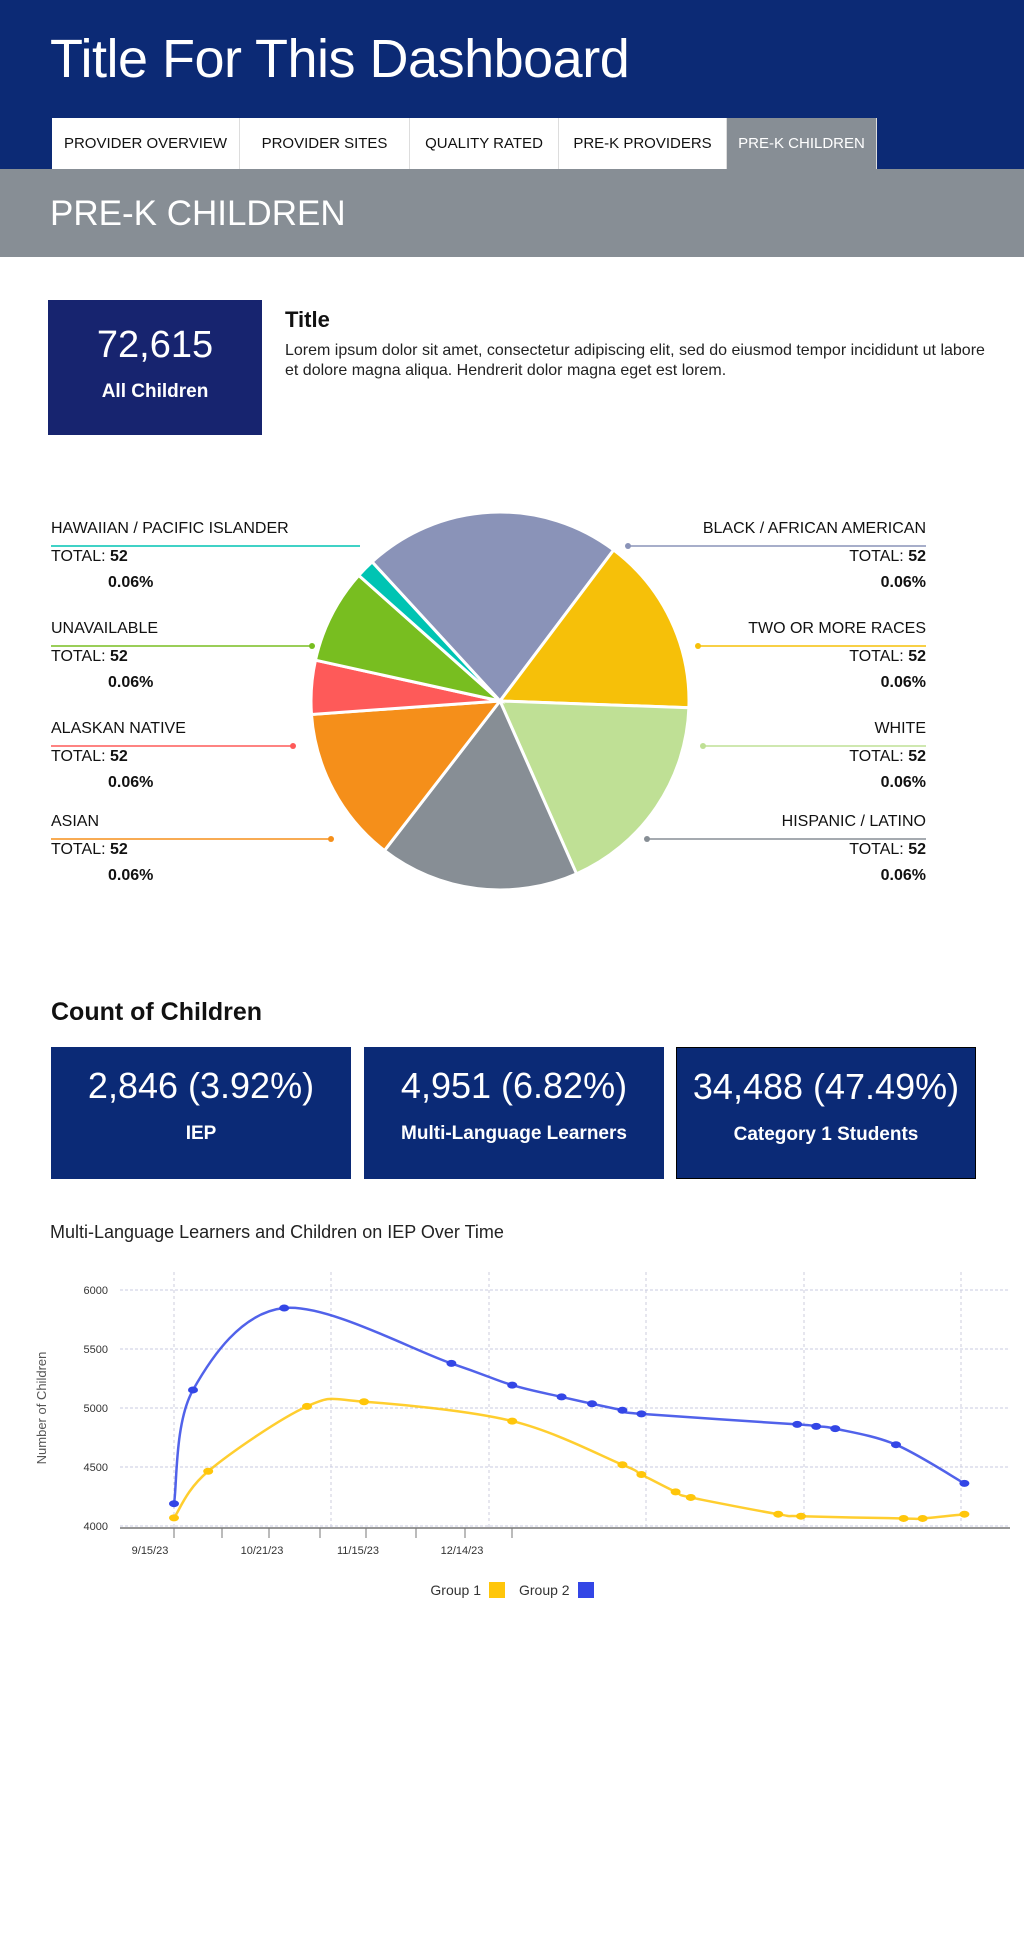  What do you see at coordinates (826, 1113) in the screenshot?
I see `category1-card: 34,488 (47.49%) Category 1 Students` at bounding box center [826, 1113].